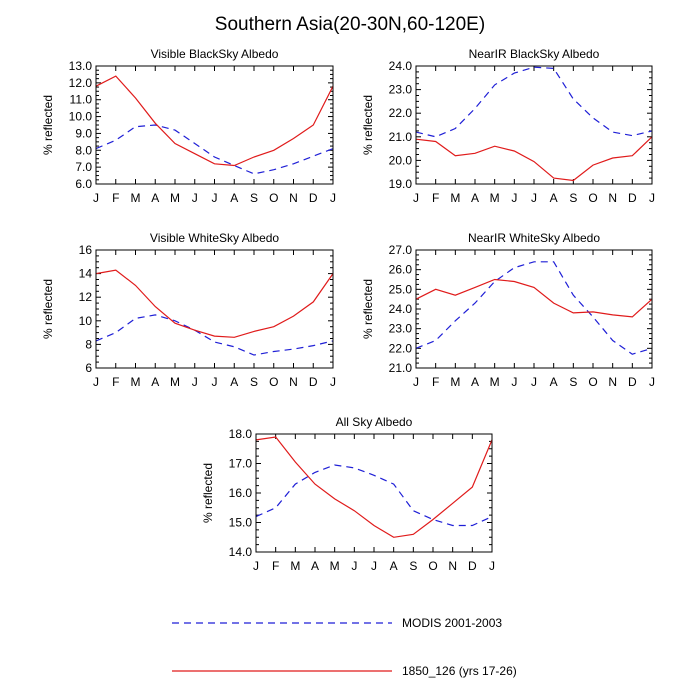  What do you see at coordinates (86, 274) in the screenshot?
I see `y-tick-label: 14` at bounding box center [86, 274].